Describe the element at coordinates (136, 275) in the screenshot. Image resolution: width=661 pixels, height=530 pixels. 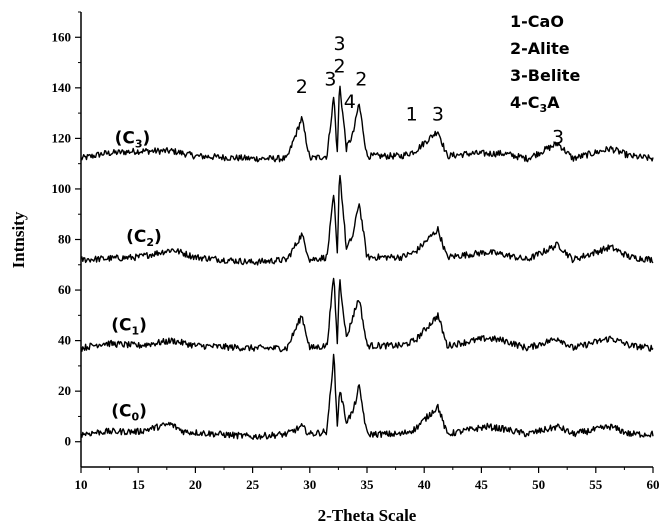
I see `series-labels: (C3) (C2) (C1) (C0)` at that location.